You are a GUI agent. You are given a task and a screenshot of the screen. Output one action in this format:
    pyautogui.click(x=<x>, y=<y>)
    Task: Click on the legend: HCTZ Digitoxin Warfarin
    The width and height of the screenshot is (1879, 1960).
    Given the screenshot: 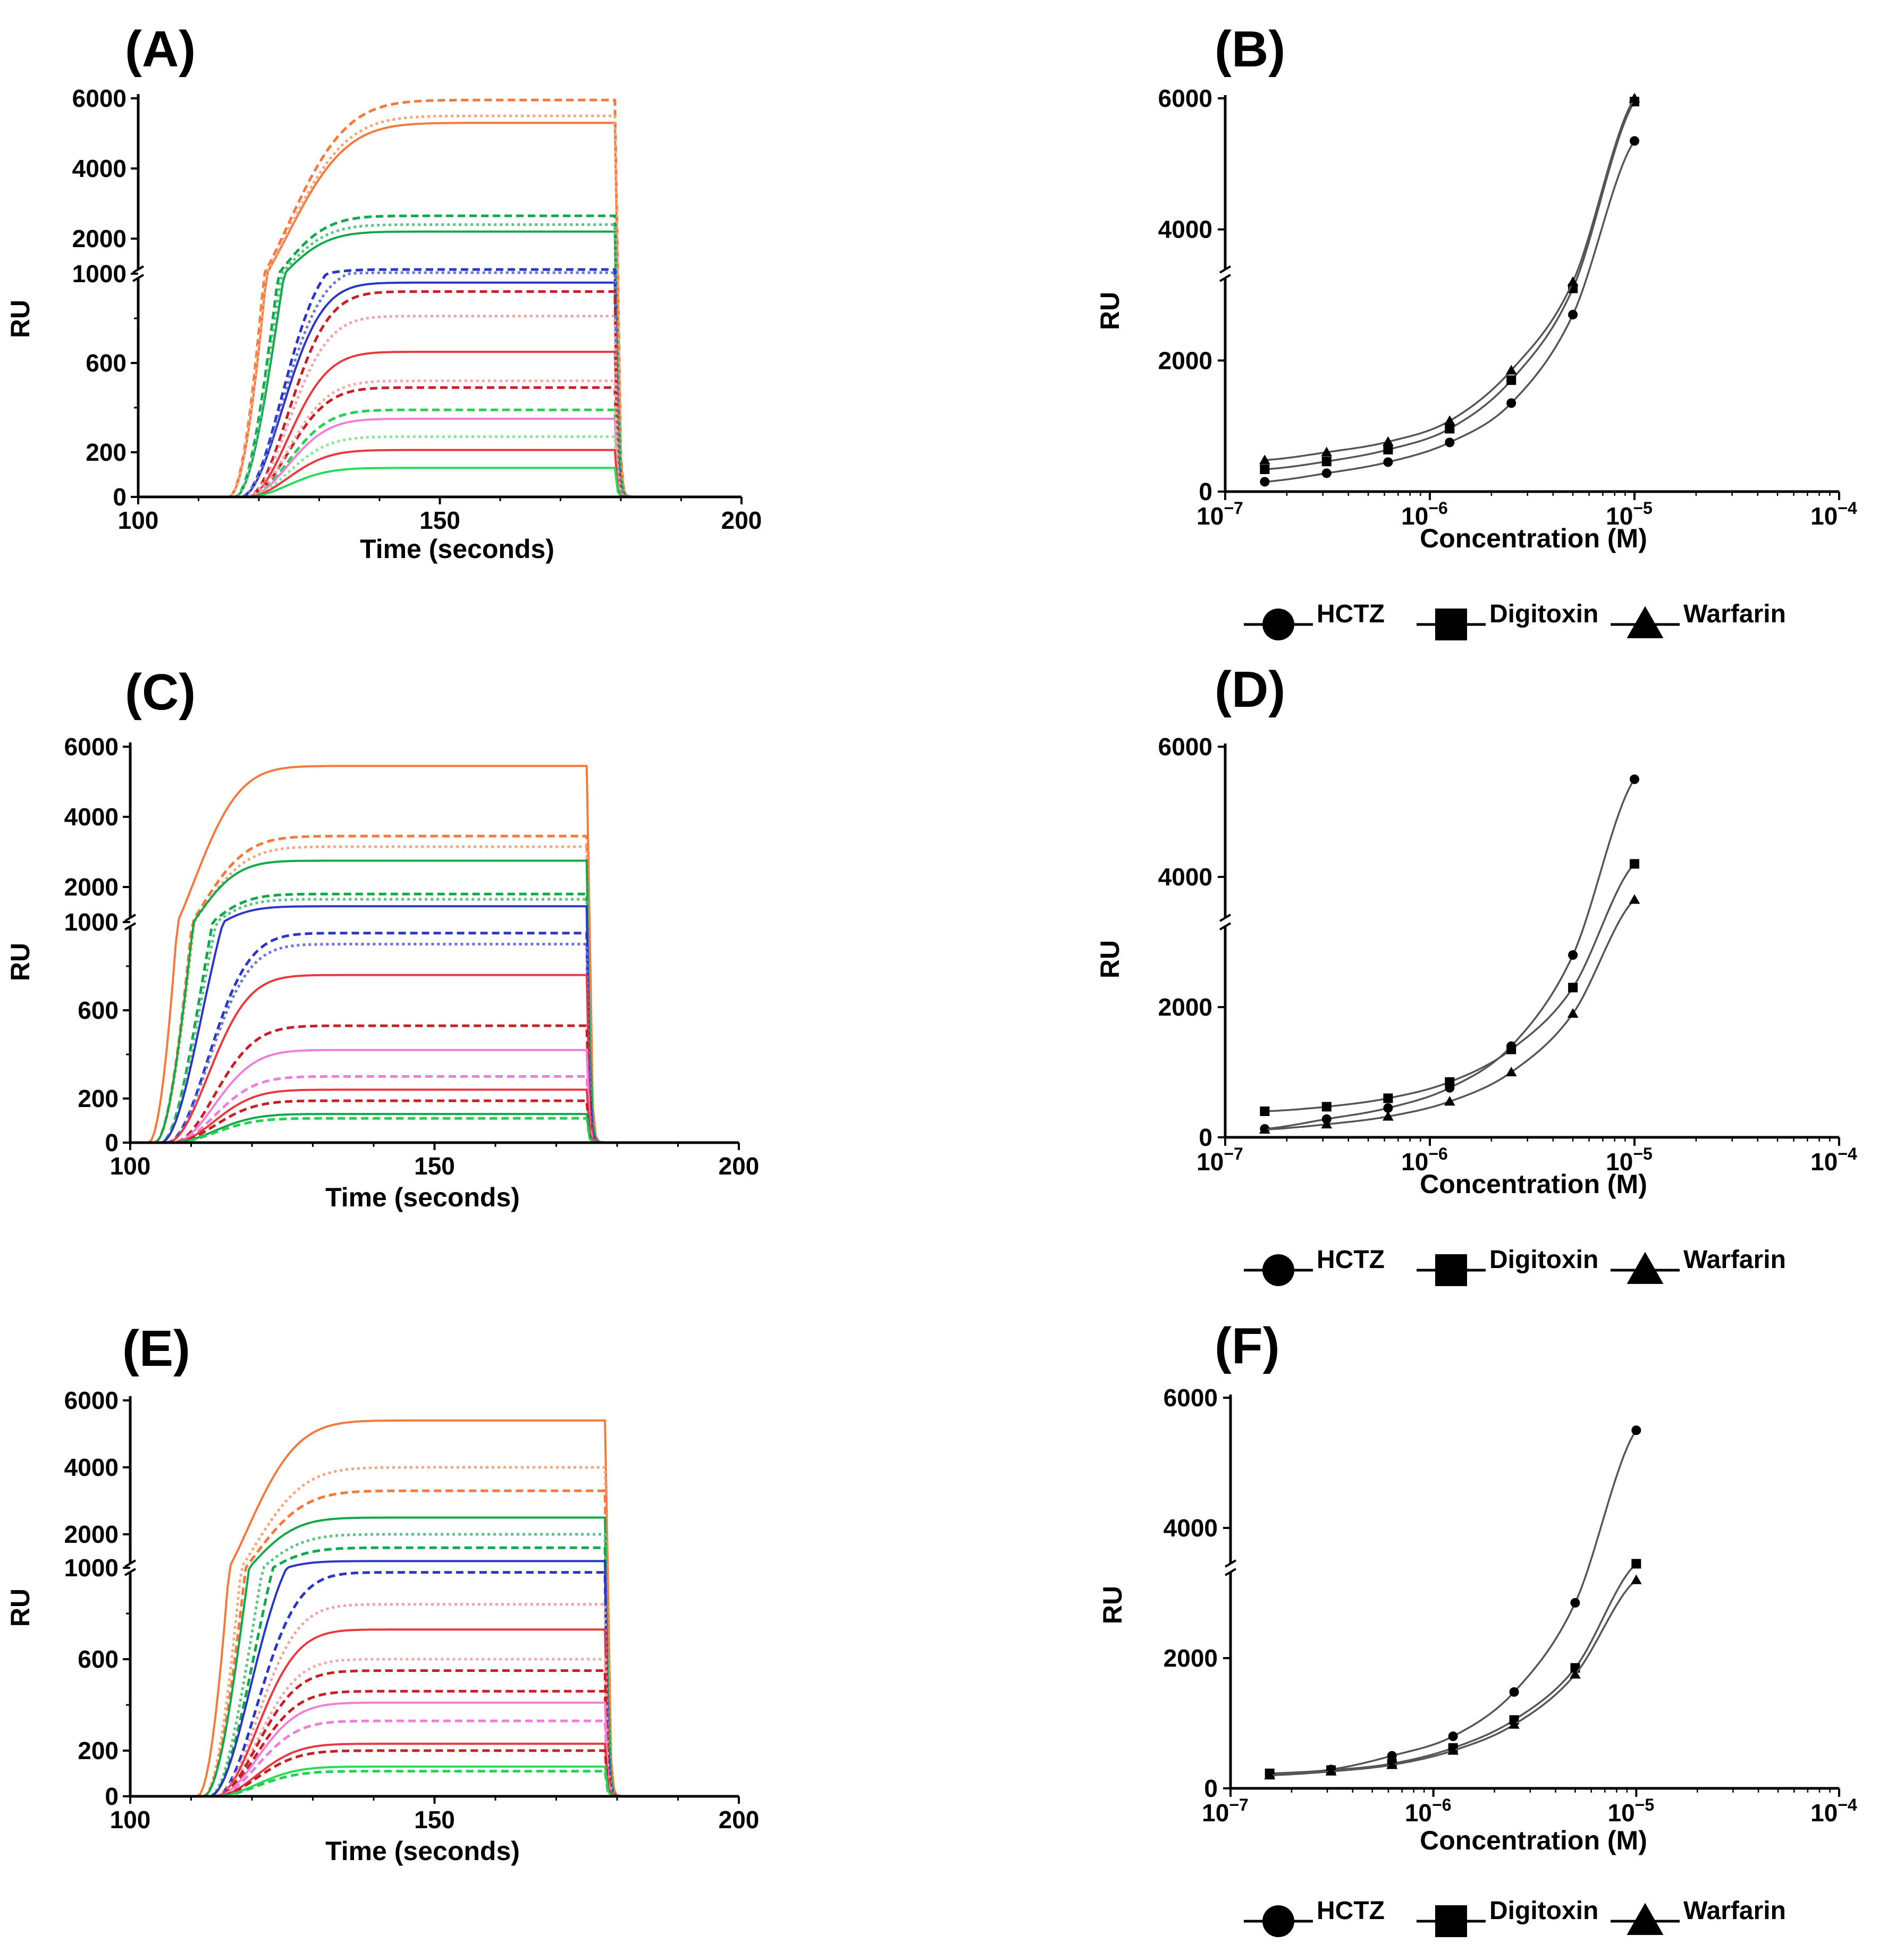 What is the action you would take?
    pyautogui.click(x=1515, y=1917)
    